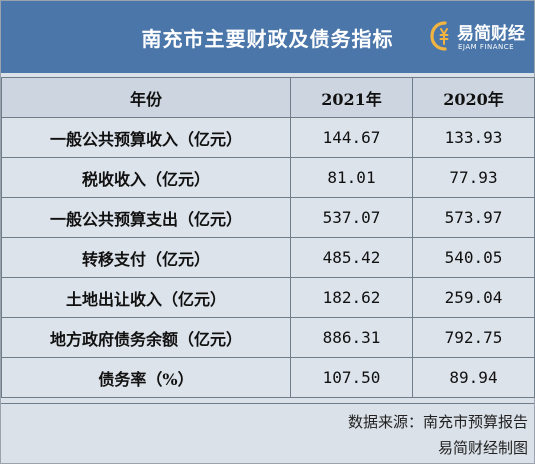  I want to click on table-row: 债务率（%） 107.50 89.94, so click(268, 377).